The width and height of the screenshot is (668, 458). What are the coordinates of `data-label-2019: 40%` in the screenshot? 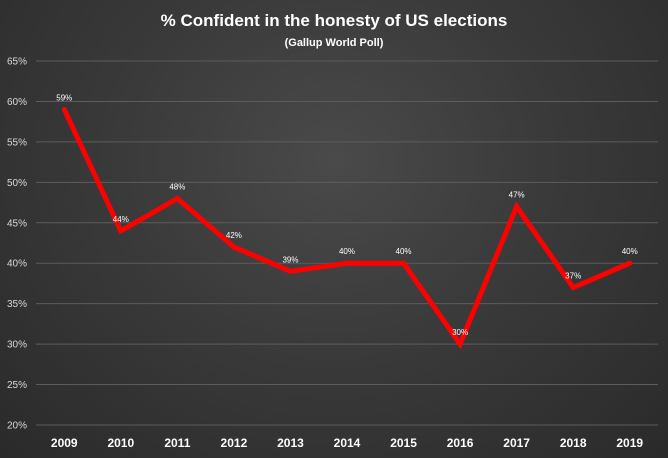 It's located at (630, 251).